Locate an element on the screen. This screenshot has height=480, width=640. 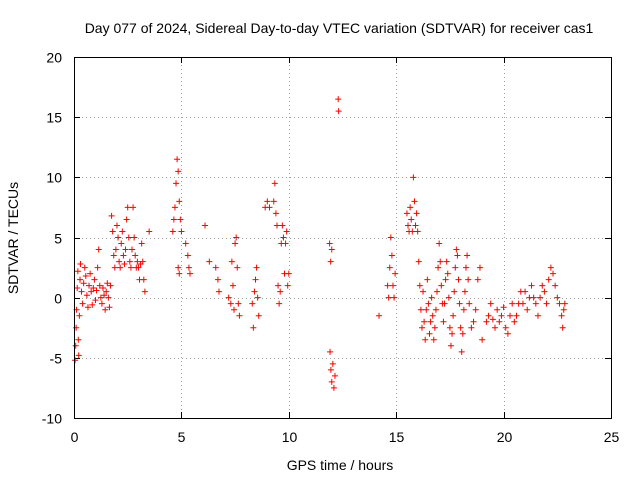
x-tick-label: 20 is located at coordinates (505, 437).